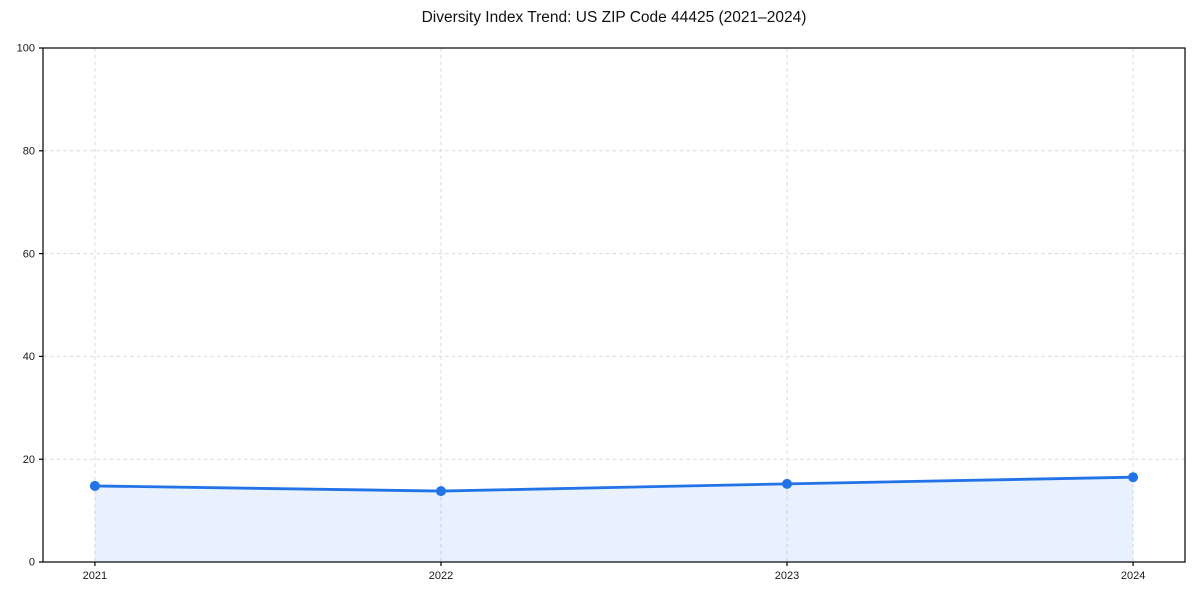  Describe the element at coordinates (29, 254) in the screenshot. I see `y-tick-label-60: 60` at that location.